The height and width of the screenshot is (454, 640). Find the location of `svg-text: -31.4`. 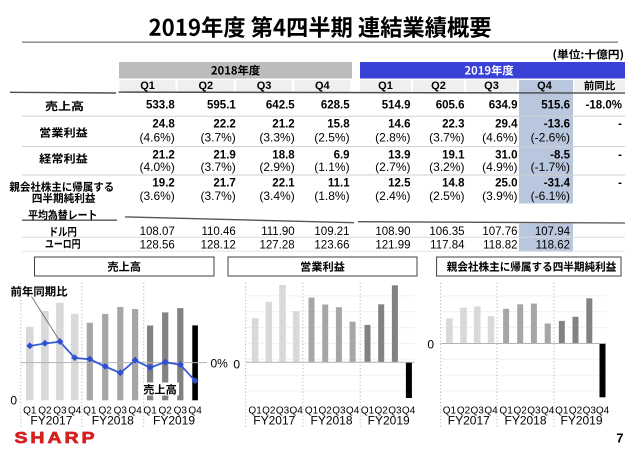

svg-text: -31.4 is located at coordinates (557, 184).